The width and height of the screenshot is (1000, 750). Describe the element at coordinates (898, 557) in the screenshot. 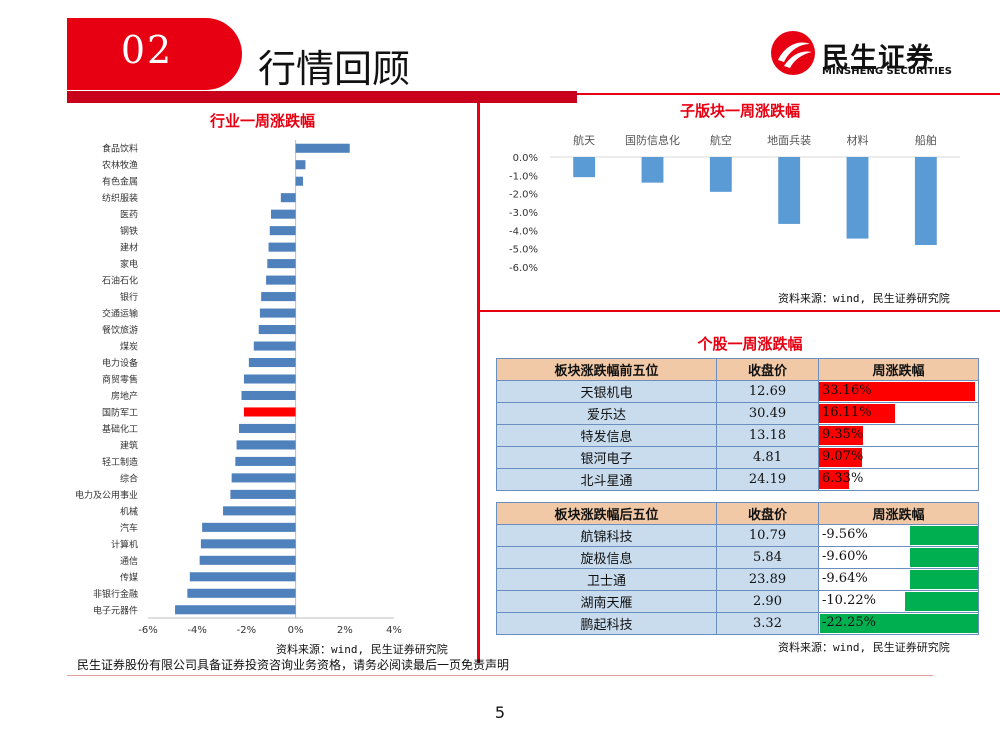

I see `stock-change: -9.60%` at that location.